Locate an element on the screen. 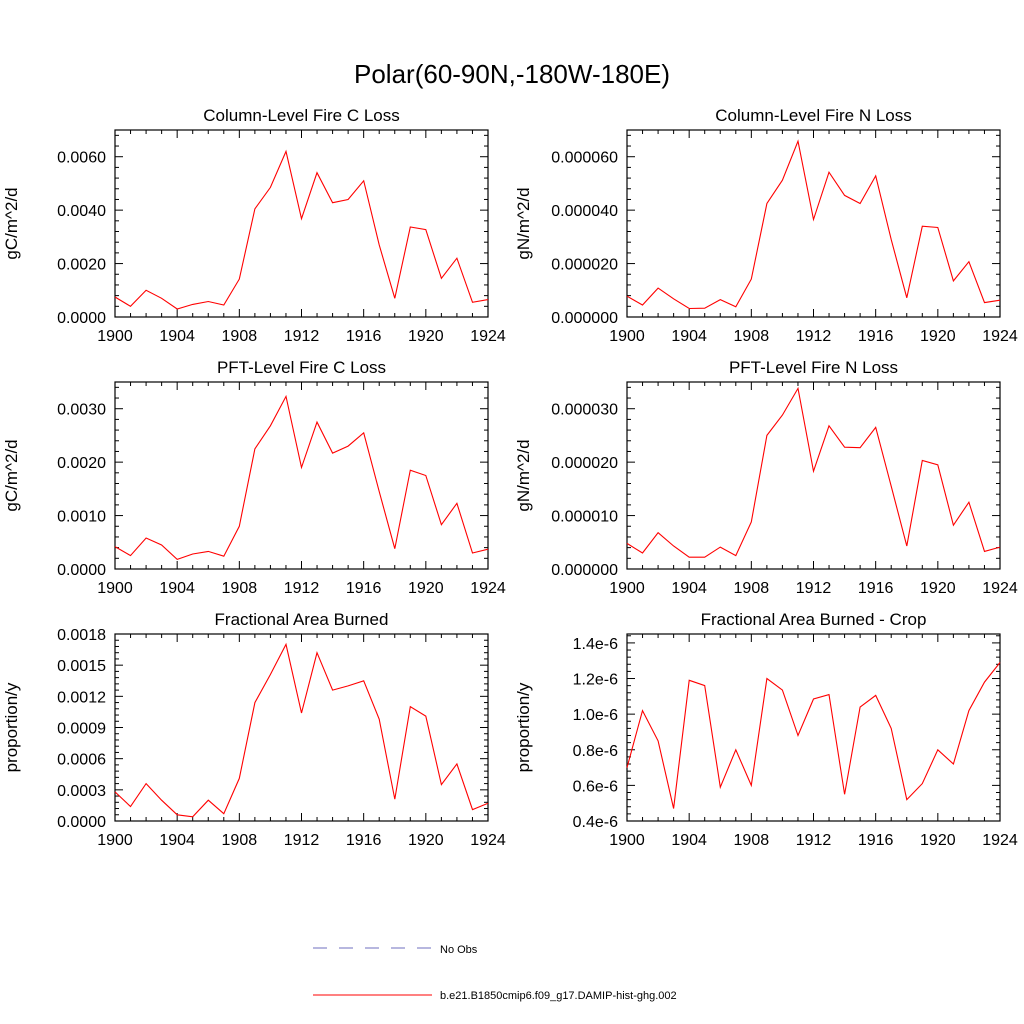 Image resolution: width=1024 pixels, height=1024 pixels. y-tick-label: 0.000060 is located at coordinates (584, 158).